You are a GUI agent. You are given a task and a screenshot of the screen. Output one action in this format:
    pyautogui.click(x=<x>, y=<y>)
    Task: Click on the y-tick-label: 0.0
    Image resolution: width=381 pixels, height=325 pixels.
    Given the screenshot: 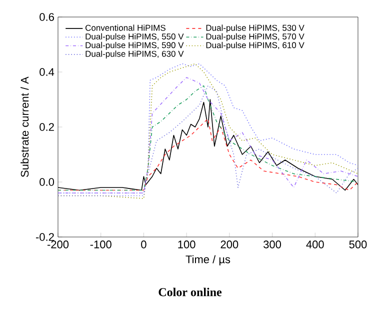 What is the action you would take?
    pyautogui.click(x=47, y=182)
    